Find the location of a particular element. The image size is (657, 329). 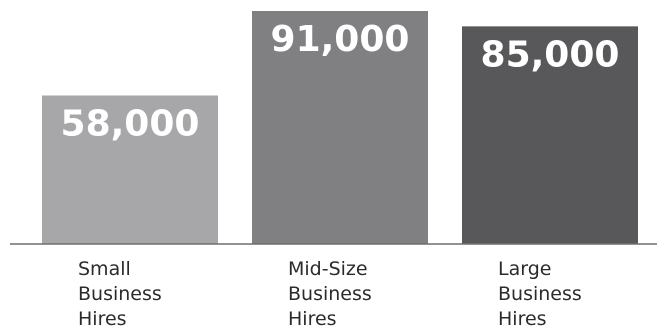

value-label-mid-size-business: 91,000 is located at coordinates (340, 39).